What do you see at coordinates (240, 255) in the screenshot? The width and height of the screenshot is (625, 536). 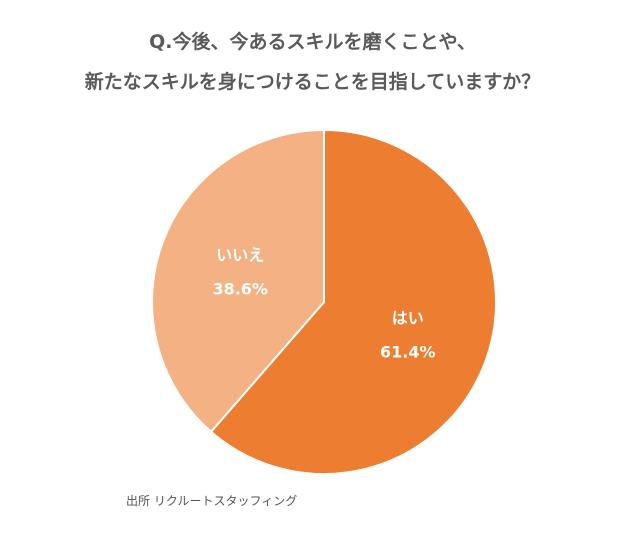 I see `slice-label-no: いいえ` at bounding box center [240, 255].